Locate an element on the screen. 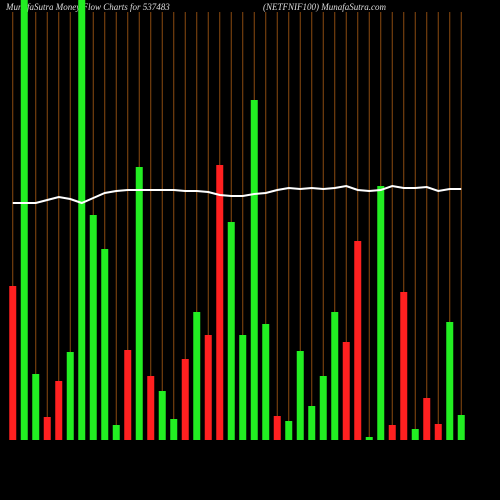 This screenshot has width=500, height=500. chart-title: MunafaSutra Money Flow Charts for 537483 is located at coordinates (87, 7).